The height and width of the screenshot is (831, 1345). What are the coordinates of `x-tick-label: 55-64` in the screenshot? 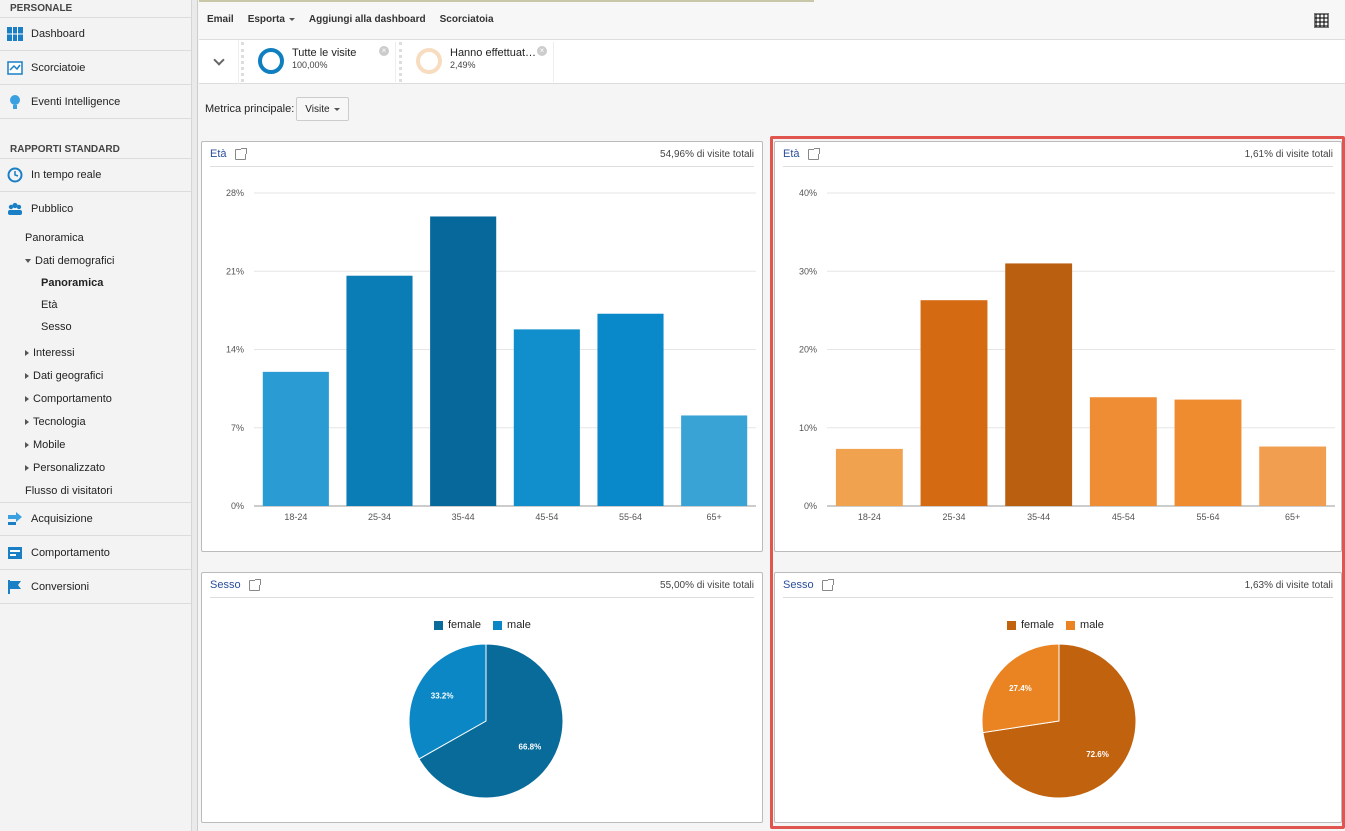 It's located at (1207, 517).